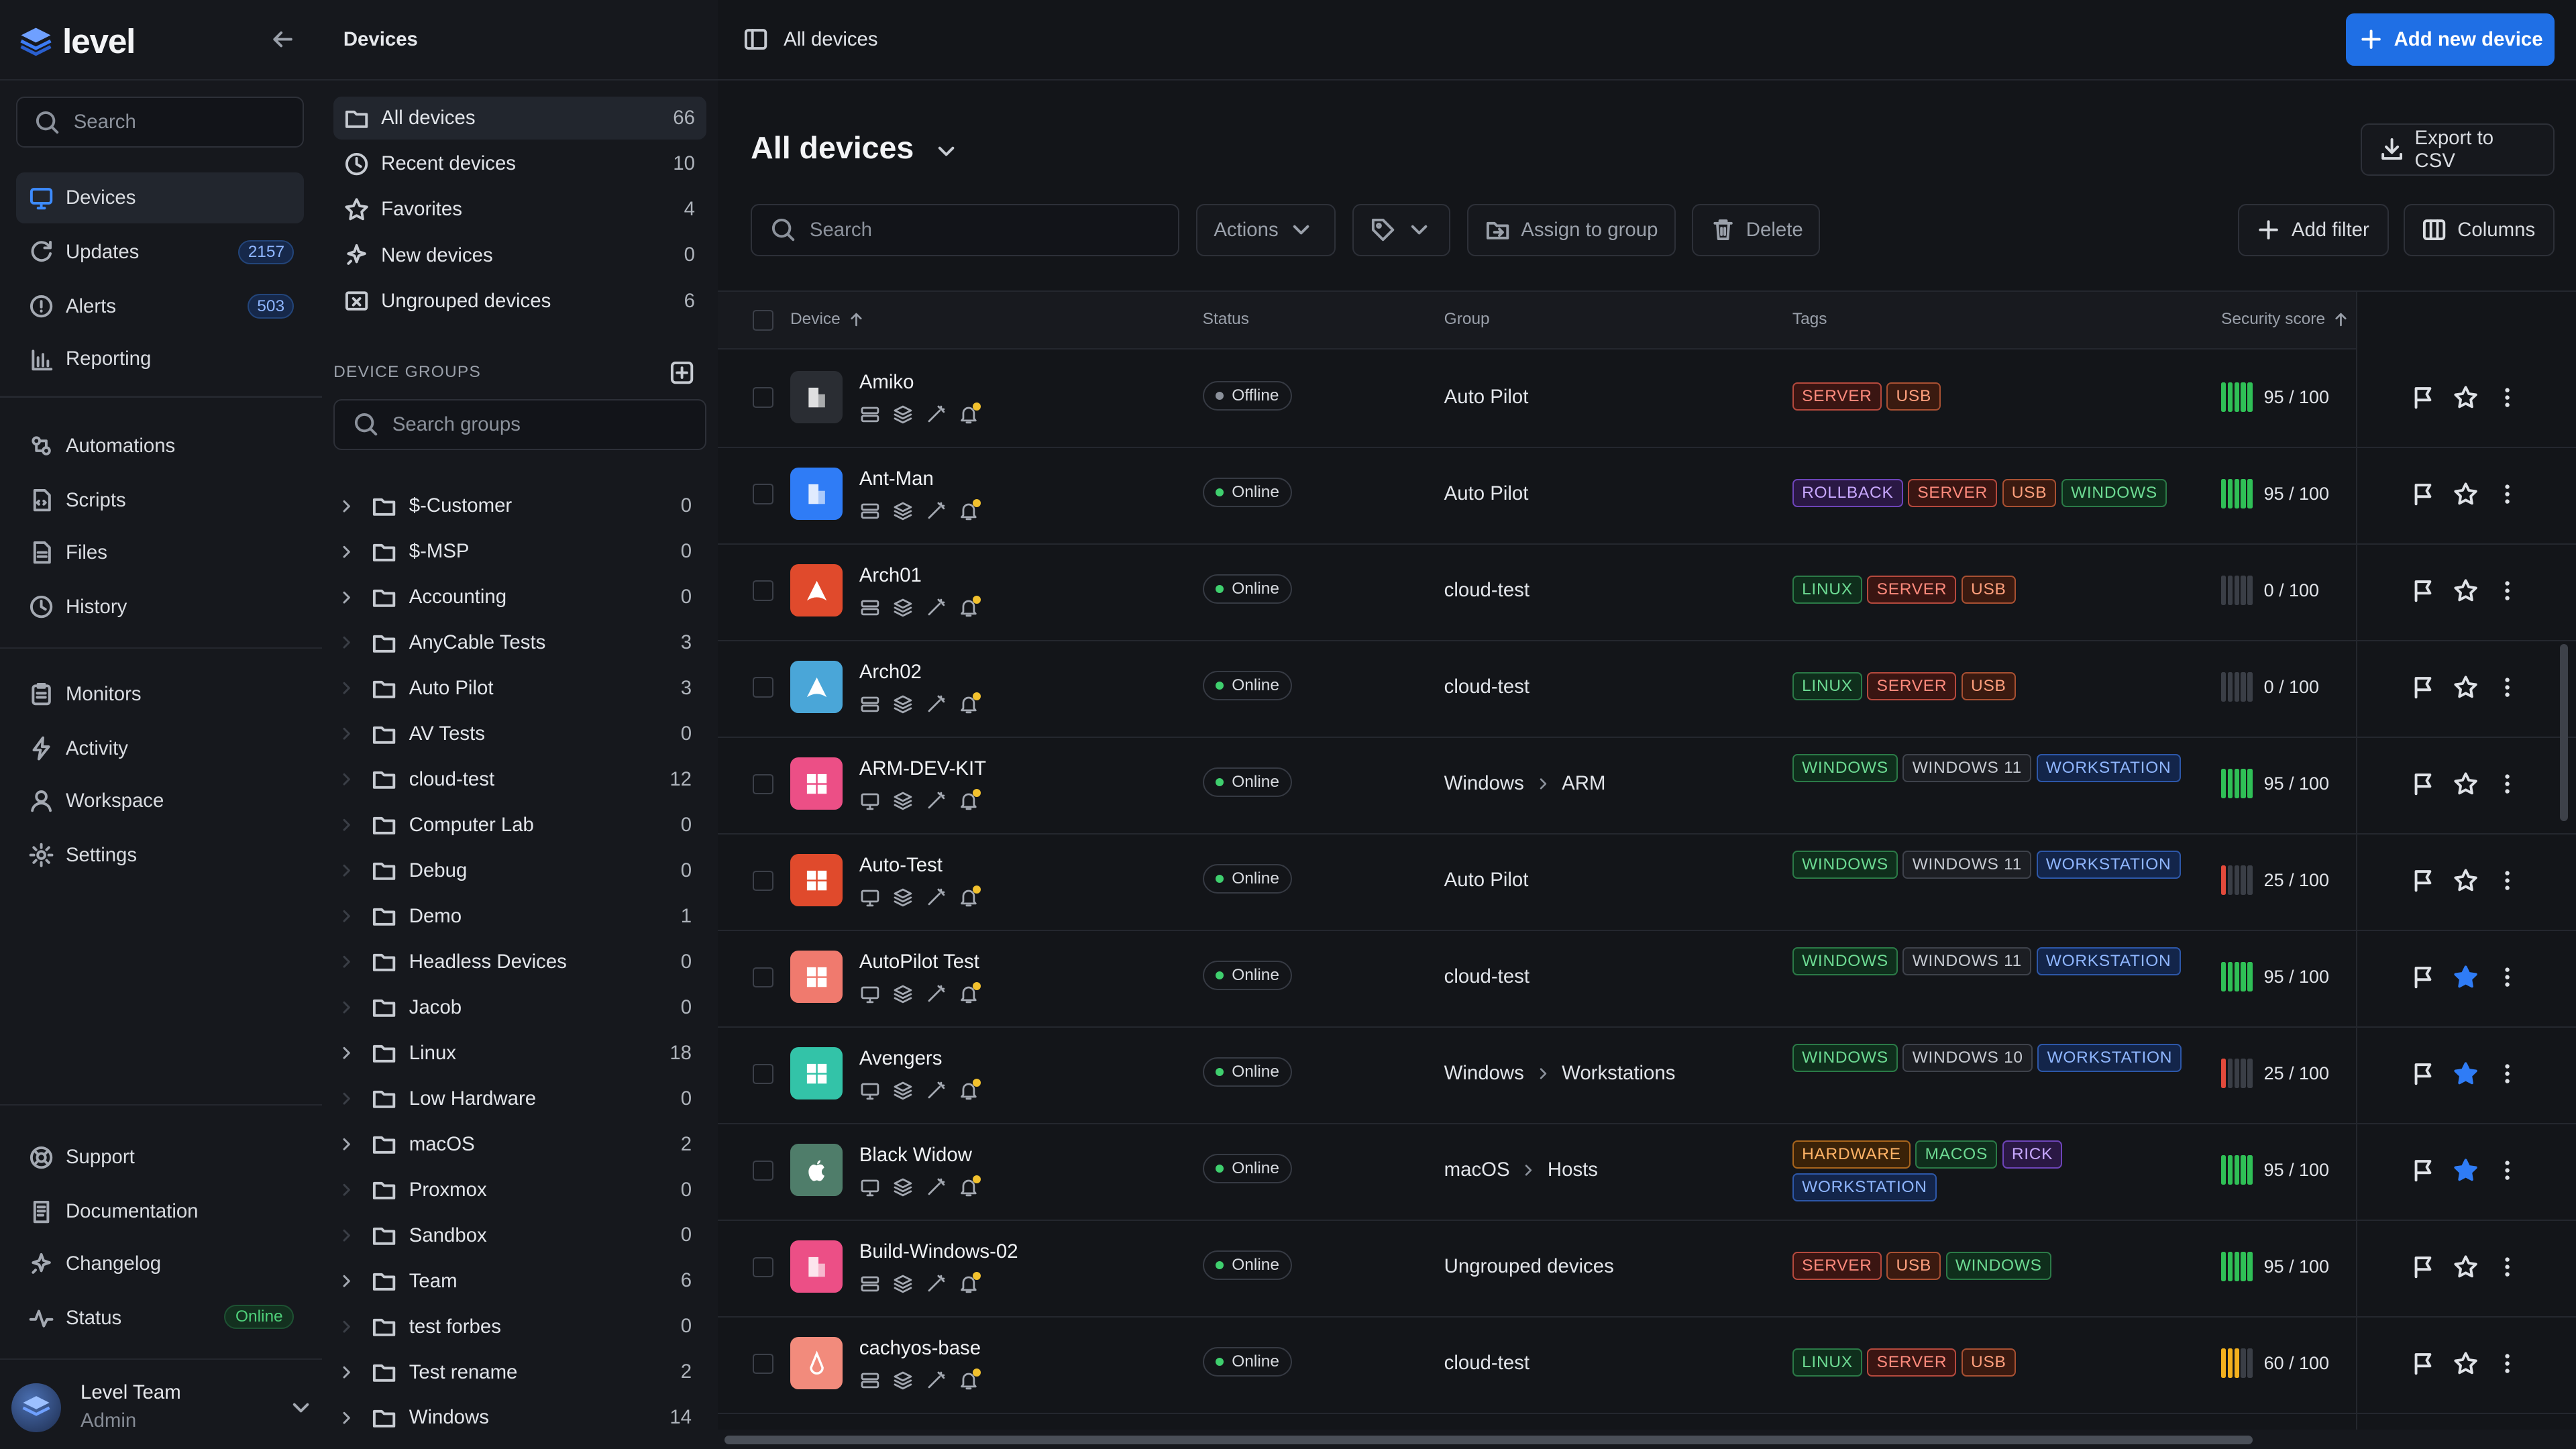 The width and height of the screenshot is (2576, 1449). I want to click on device-name: Arch02, so click(890, 672).